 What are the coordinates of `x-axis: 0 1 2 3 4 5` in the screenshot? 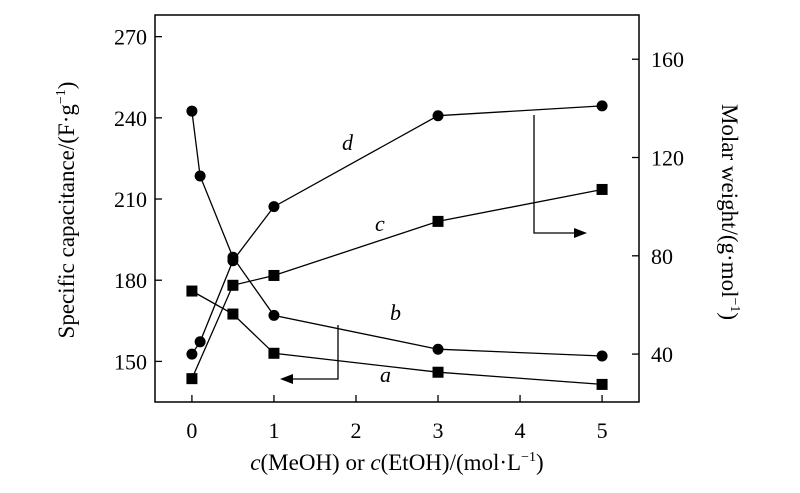 It's located at (397, 419).